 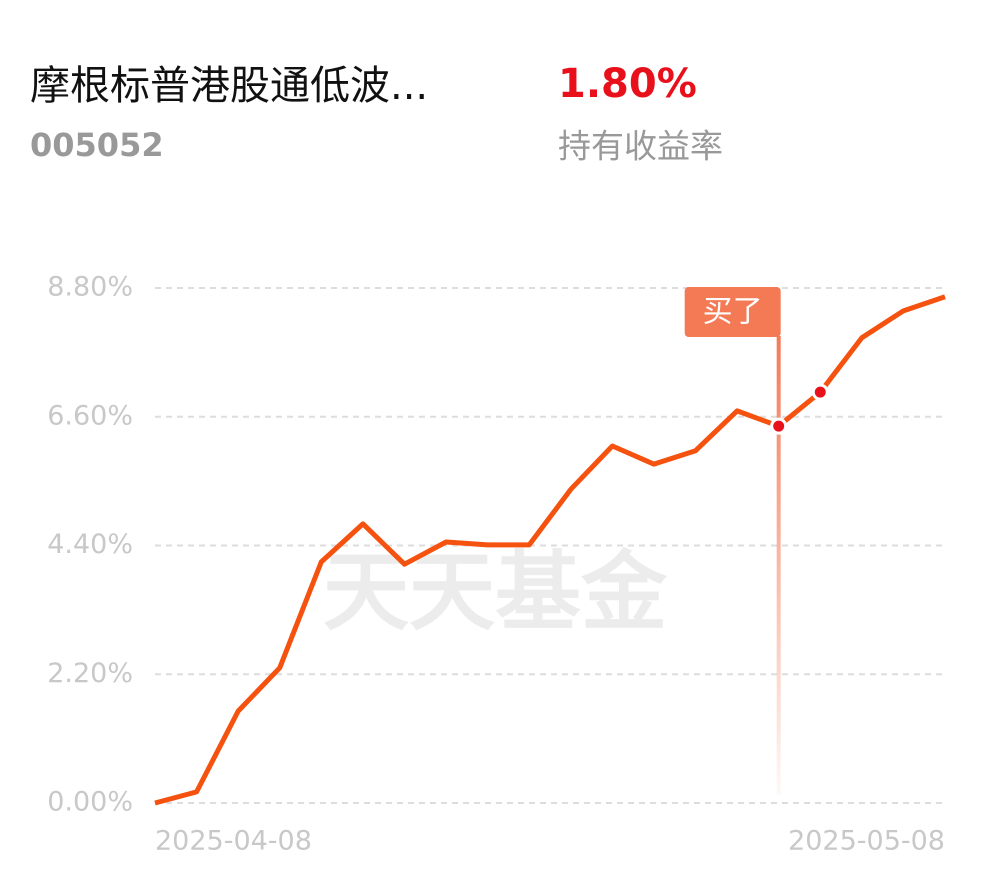 What do you see at coordinates (640, 146) in the screenshot?
I see `return-label: 持有收益率` at bounding box center [640, 146].